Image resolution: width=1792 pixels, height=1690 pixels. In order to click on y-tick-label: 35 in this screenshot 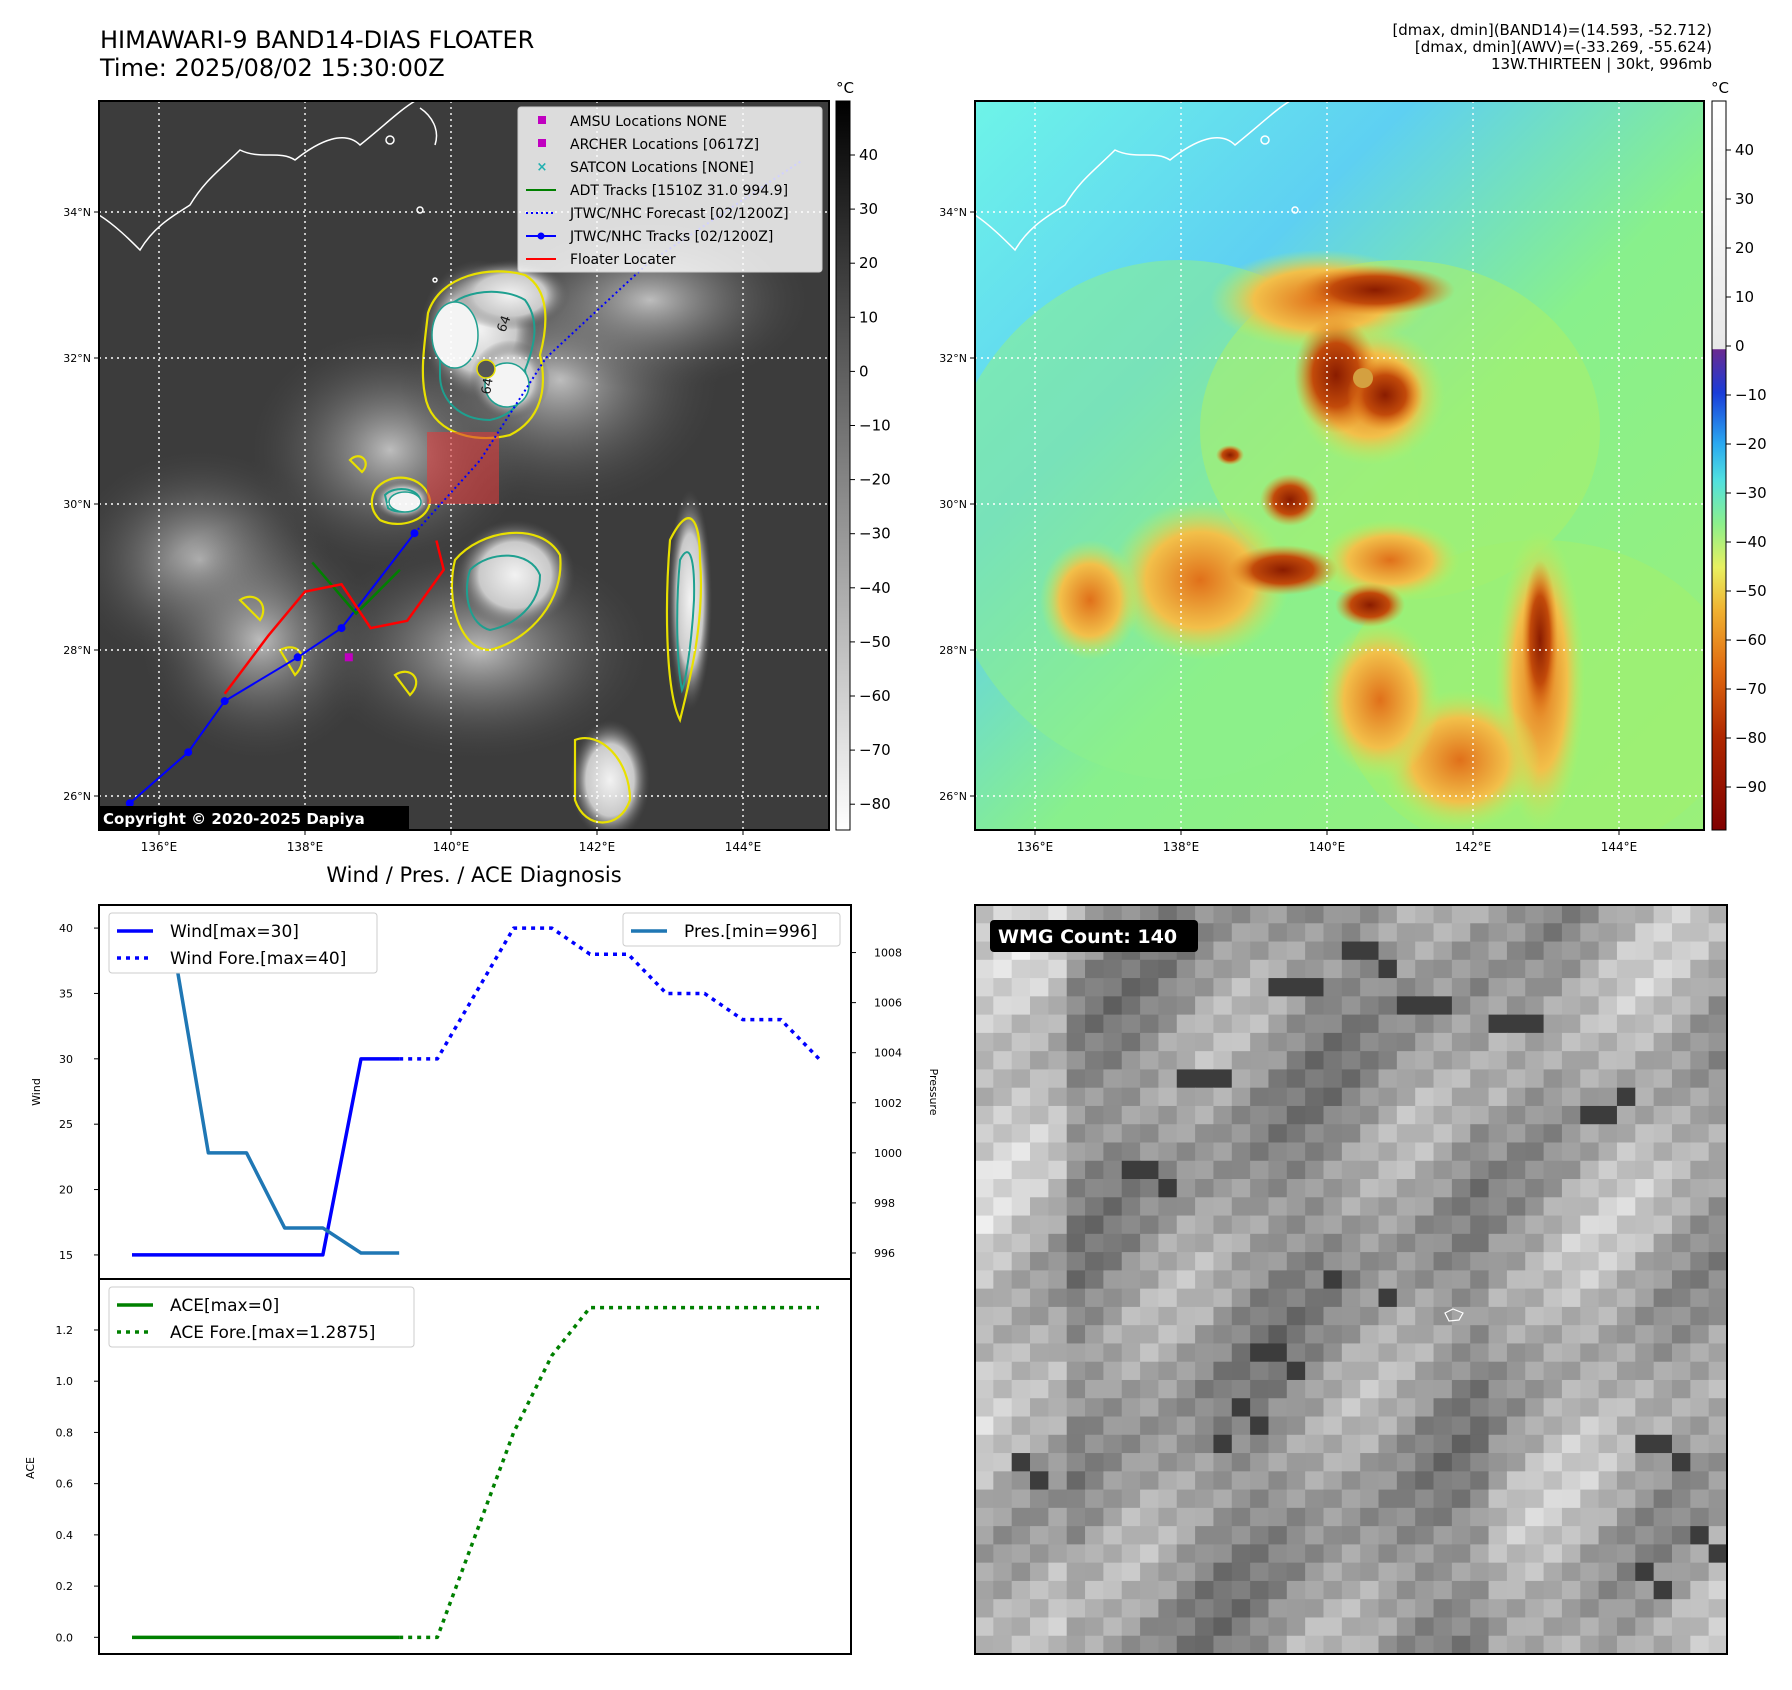, I will do `click(66, 993)`.